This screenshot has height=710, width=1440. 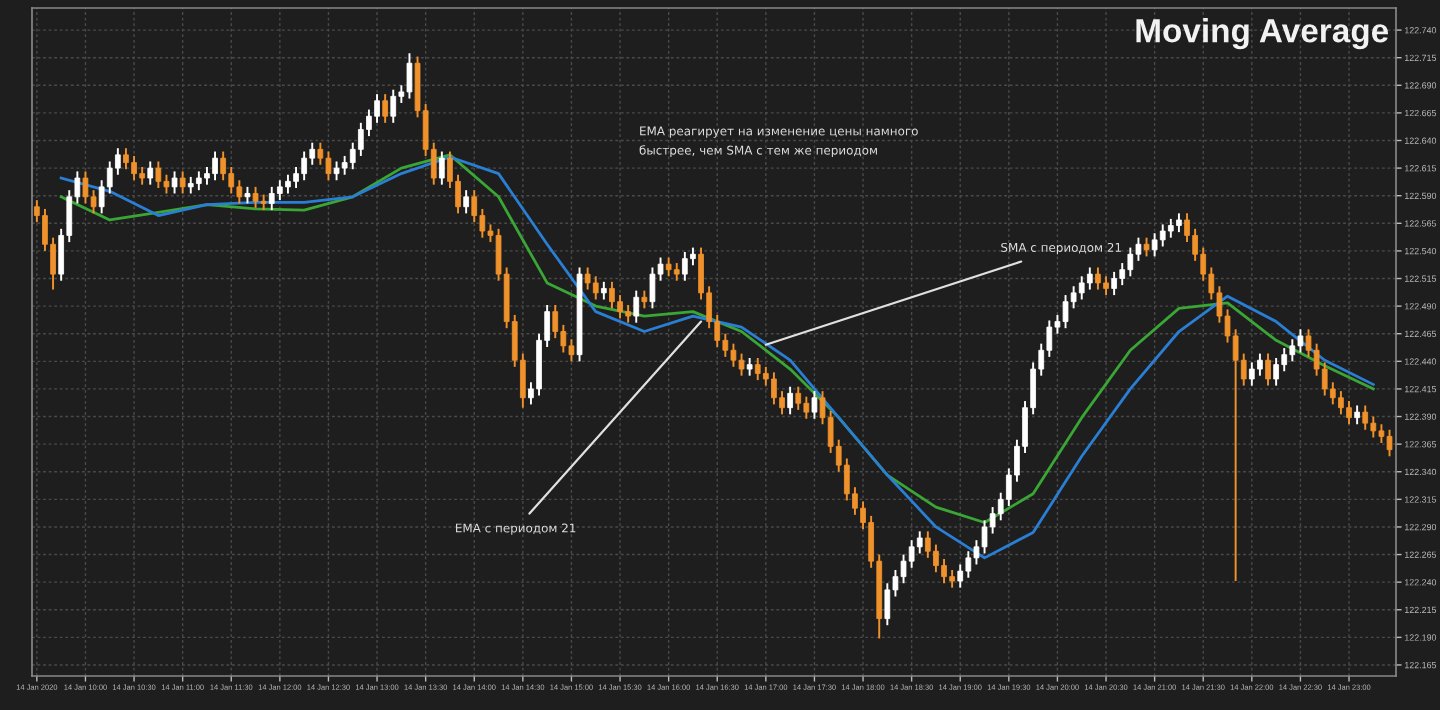 What do you see at coordinates (1262, 34) in the screenshot?
I see `chart-title: Moving Average` at bounding box center [1262, 34].